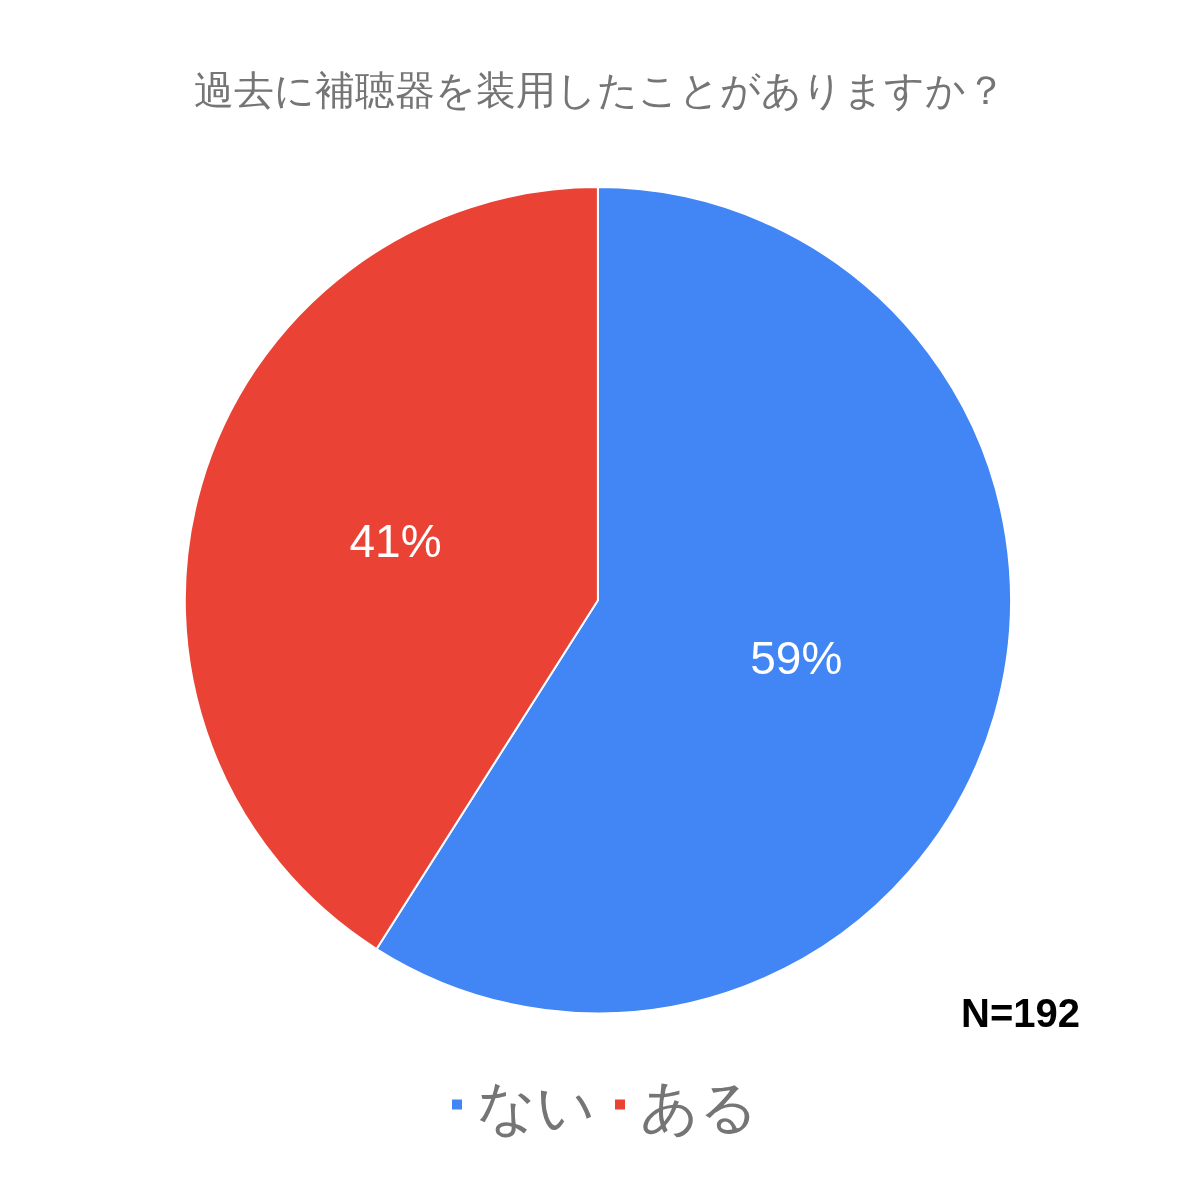 This screenshot has width=1200, height=1188. What do you see at coordinates (1020, 1013) in the screenshot?
I see `text: N=192` at bounding box center [1020, 1013].